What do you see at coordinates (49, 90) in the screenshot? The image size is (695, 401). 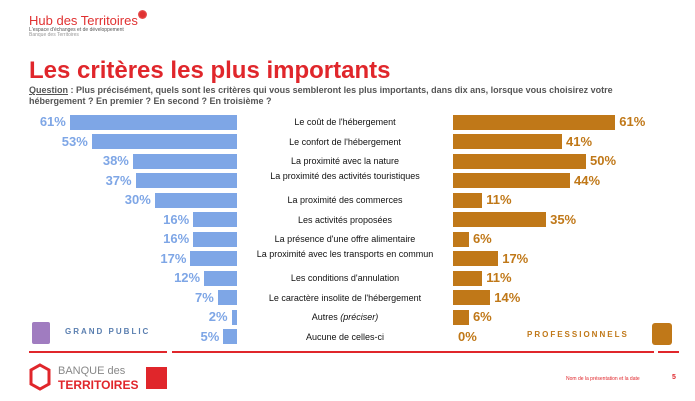 I see `question-label: Question` at bounding box center [49, 90].